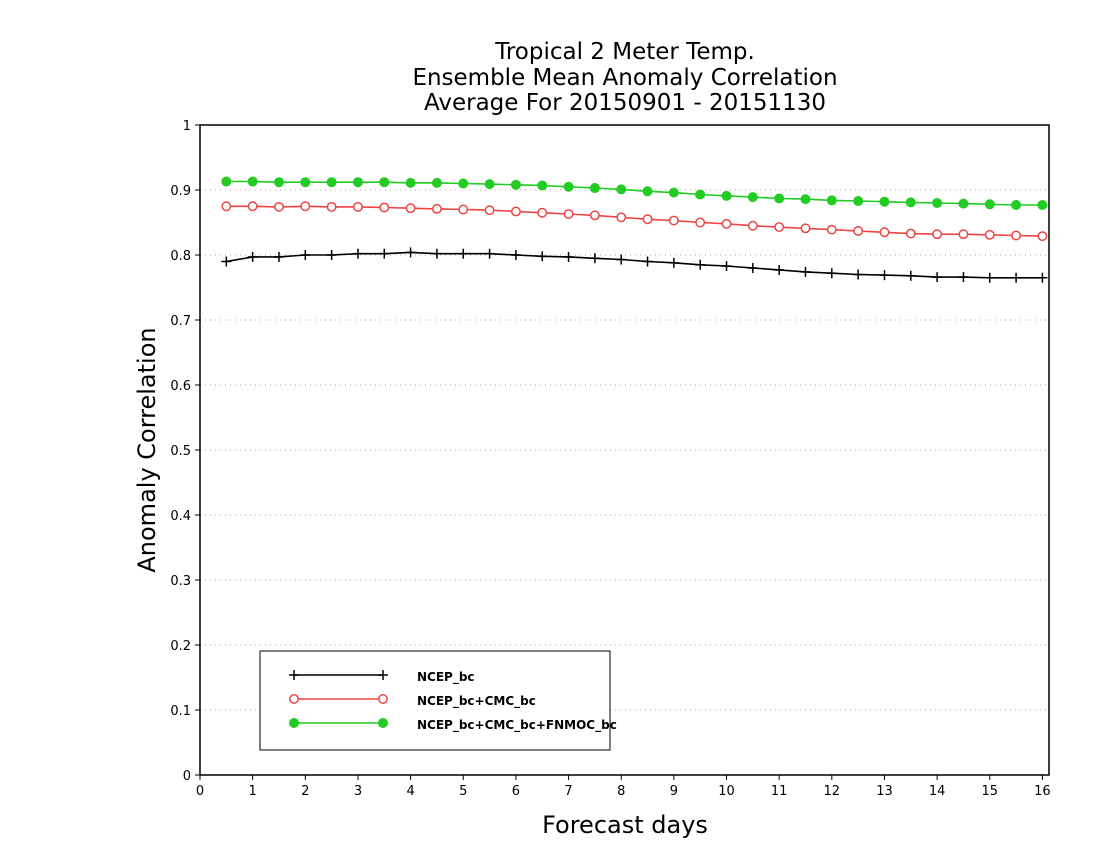 This screenshot has height=854, width=1100. I want to click on x-tick-label: 12, so click(832, 791).